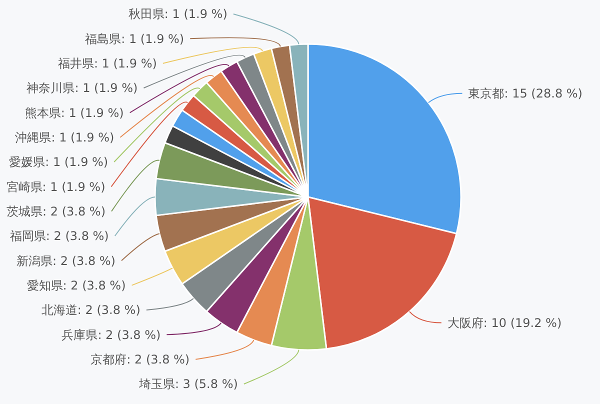 This screenshot has width=600, height=404. I want to click on slice-label: 神奈川県: 1 (1.9 %), so click(82, 88).